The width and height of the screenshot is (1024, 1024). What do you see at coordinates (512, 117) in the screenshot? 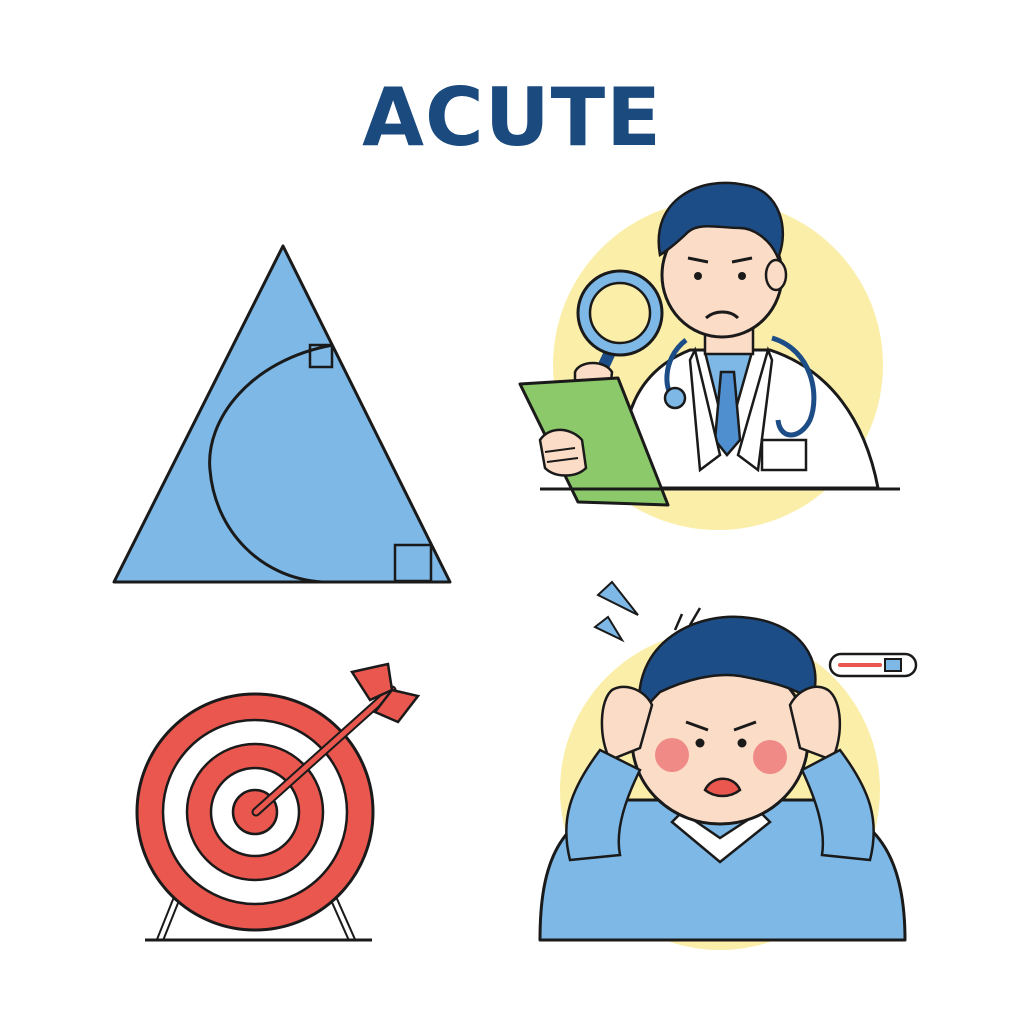
I see `page-title: ACUTE` at bounding box center [512, 117].